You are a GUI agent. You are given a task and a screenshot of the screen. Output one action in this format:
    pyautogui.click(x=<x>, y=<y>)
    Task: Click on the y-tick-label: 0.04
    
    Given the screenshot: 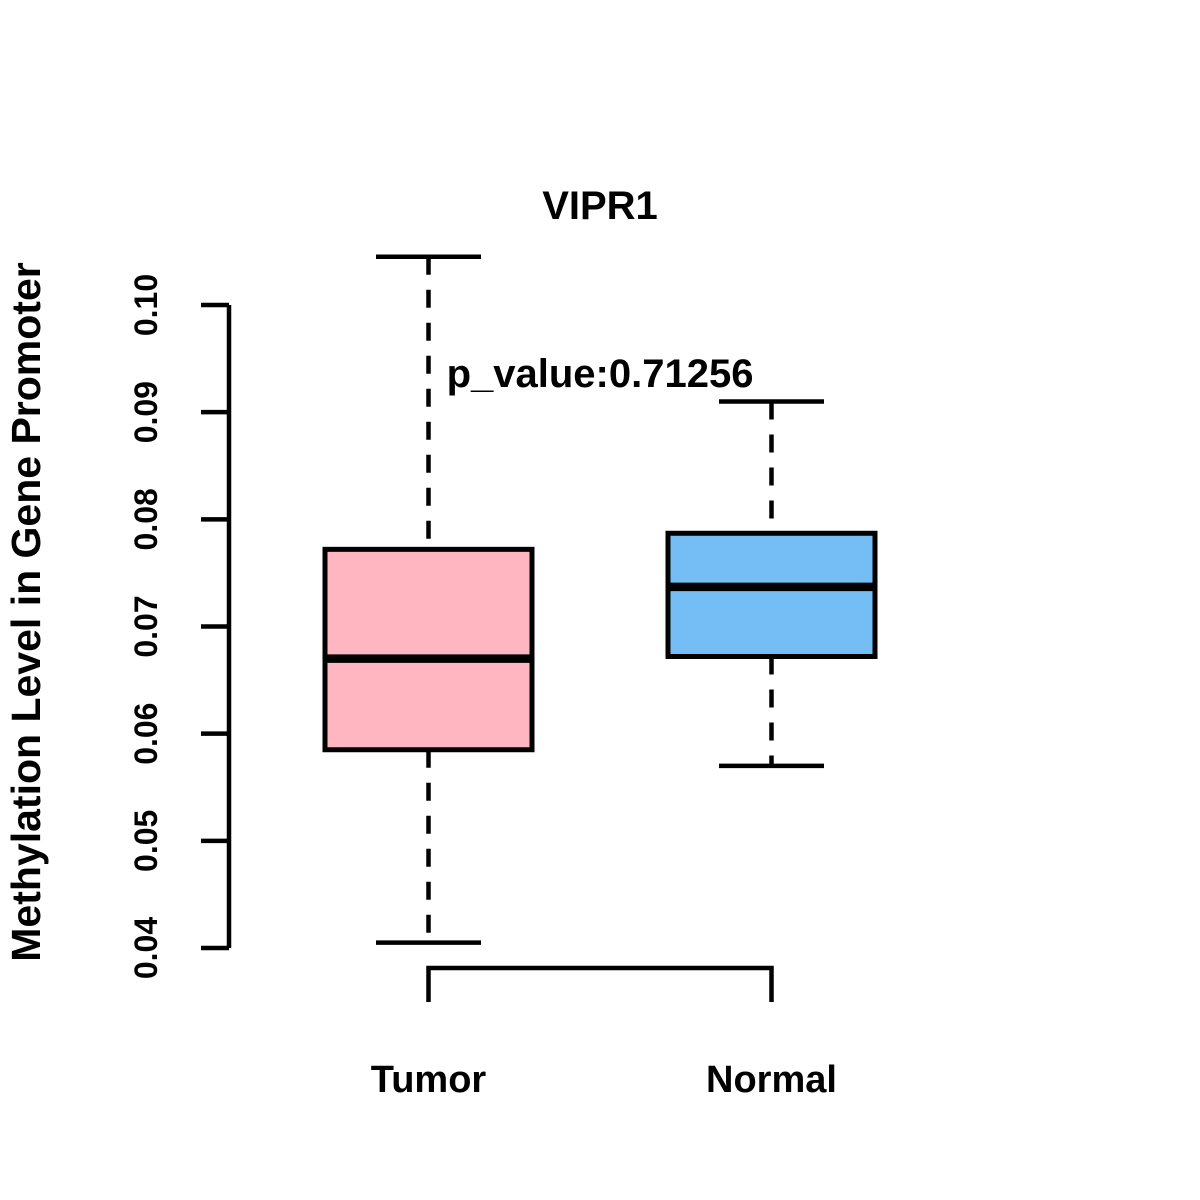 What is the action you would take?
    pyautogui.click(x=146, y=948)
    